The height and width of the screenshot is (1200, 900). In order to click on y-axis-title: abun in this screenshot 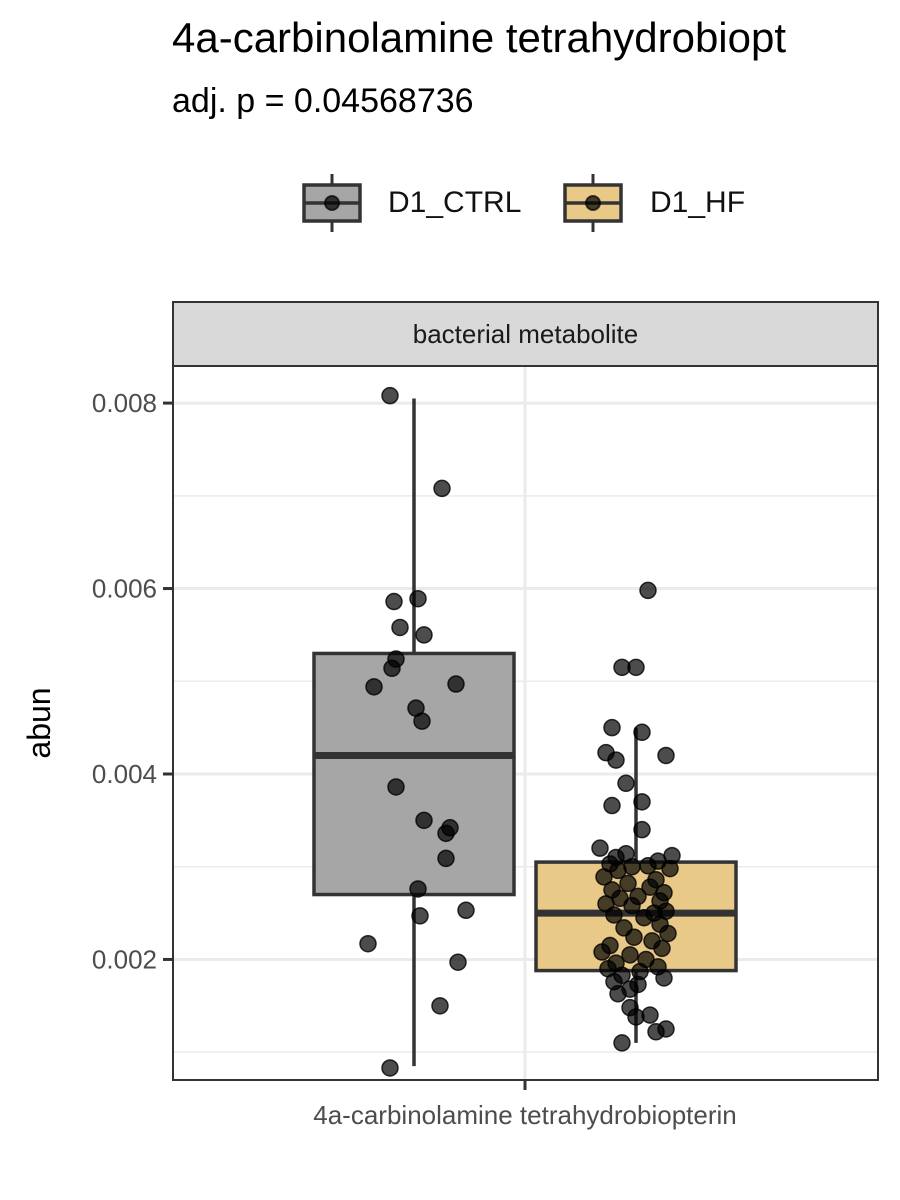, I will do `click(39, 722)`.